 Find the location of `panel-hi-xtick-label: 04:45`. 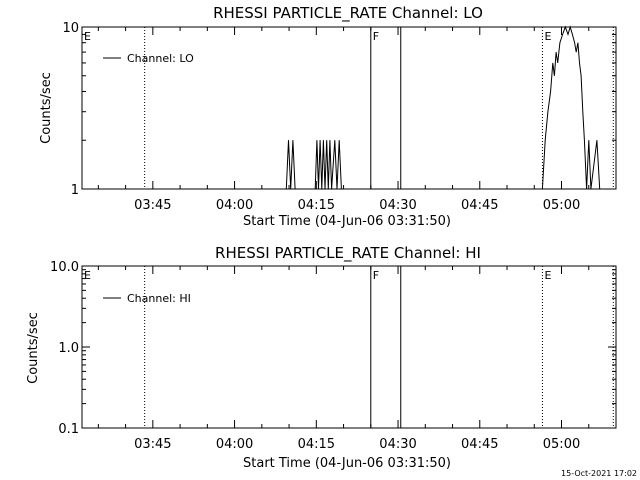

panel-hi-xtick-label: 04:45 is located at coordinates (479, 444).